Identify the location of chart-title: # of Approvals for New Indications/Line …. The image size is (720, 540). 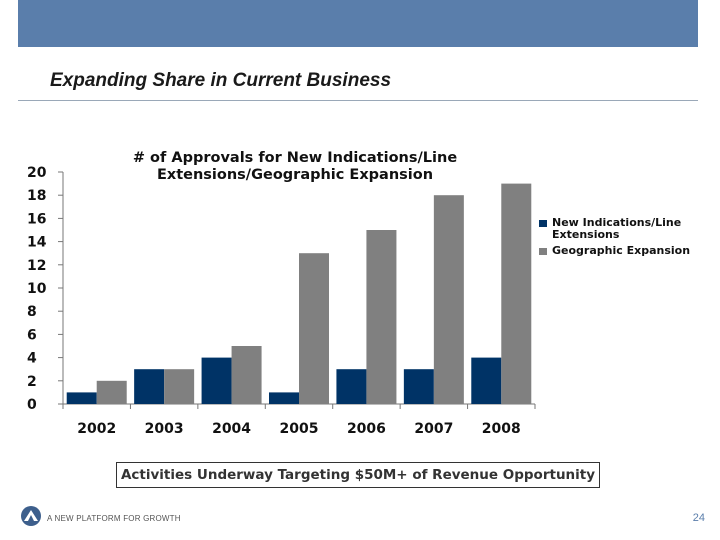
(295, 167).